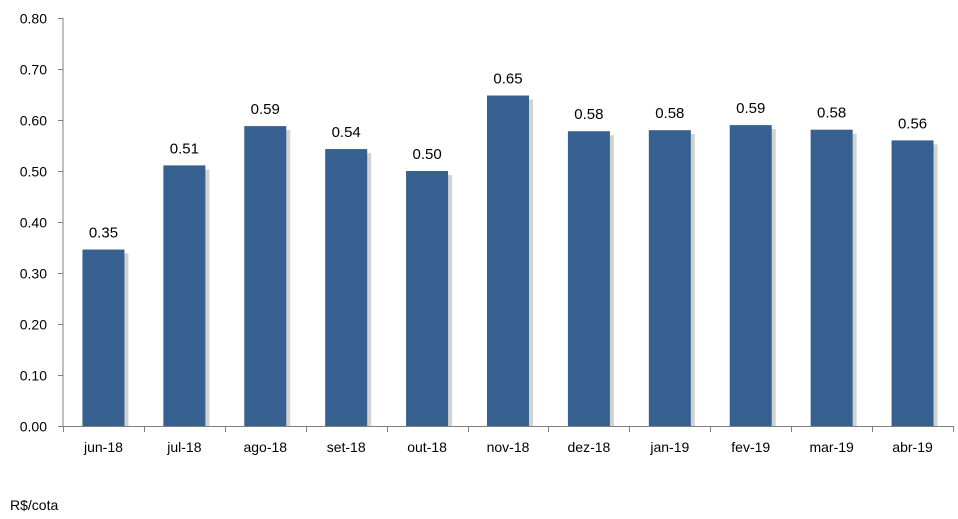 The width and height of the screenshot is (958, 519). Describe the element at coordinates (427, 447) in the screenshot. I see `x-tick-label: out-18` at that location.